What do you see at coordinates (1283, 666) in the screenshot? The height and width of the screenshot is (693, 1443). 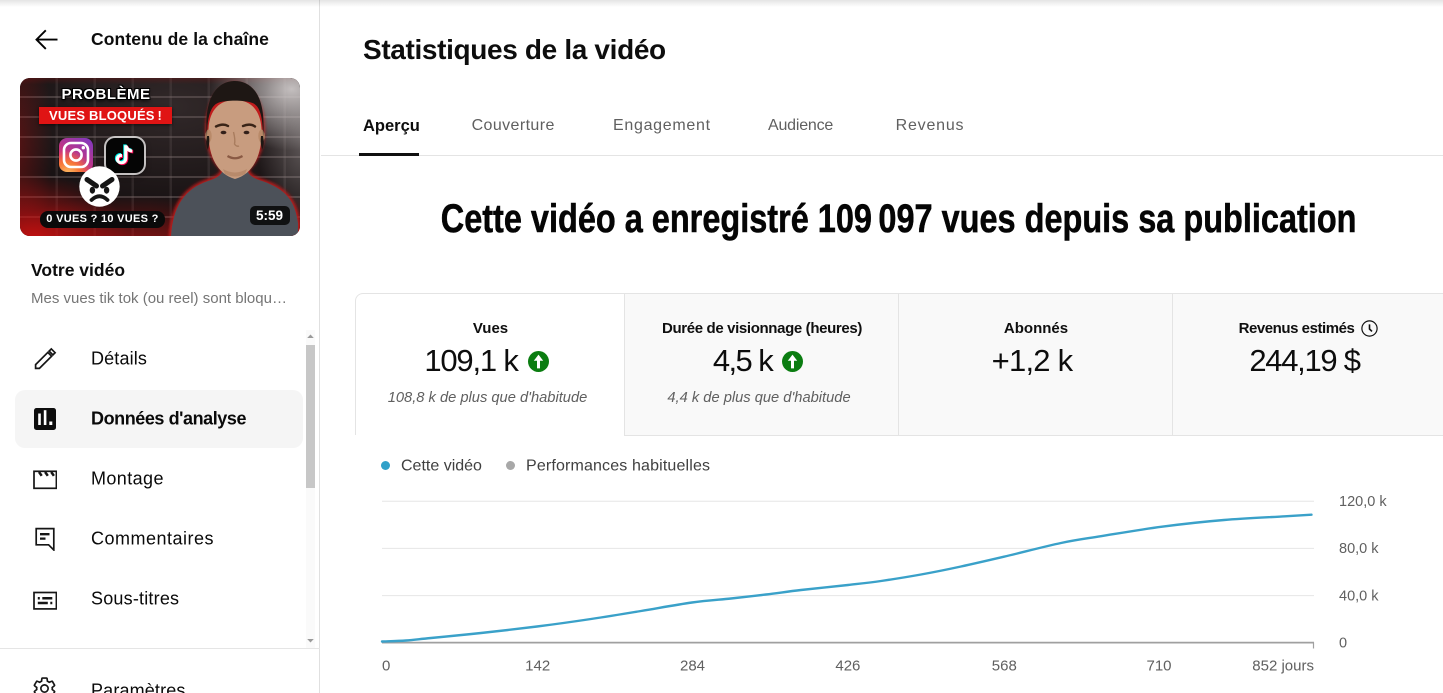 I see `svg-text: 852 jours` at bounding box center [1283, 666].